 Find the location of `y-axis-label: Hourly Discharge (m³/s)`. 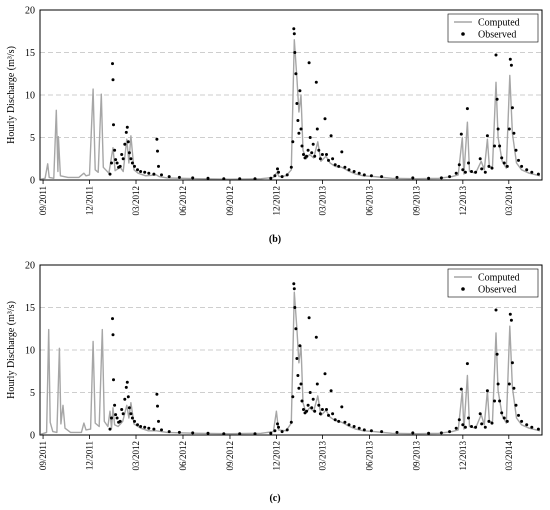

y-axis-label: Hourly Discharge (m³/s) is located at coordinates (11, 95).